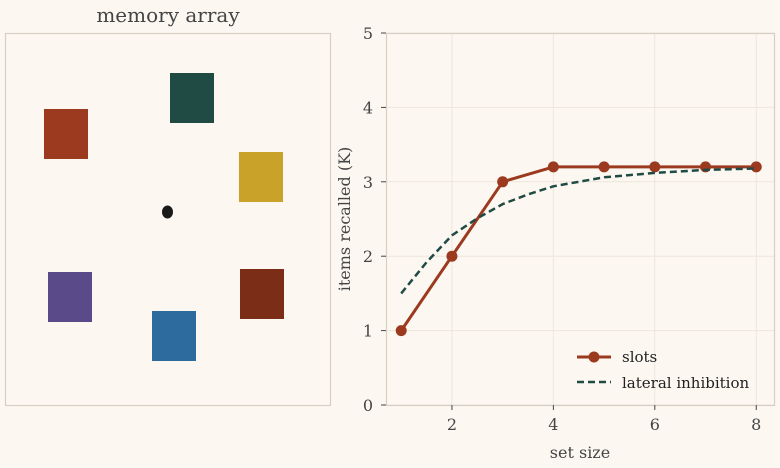 Image resolution: width=780 pixels, height=468 pixels. Describe the element at coordinates (261, 177) in the screenshot. I see `square-mustard` at that location.